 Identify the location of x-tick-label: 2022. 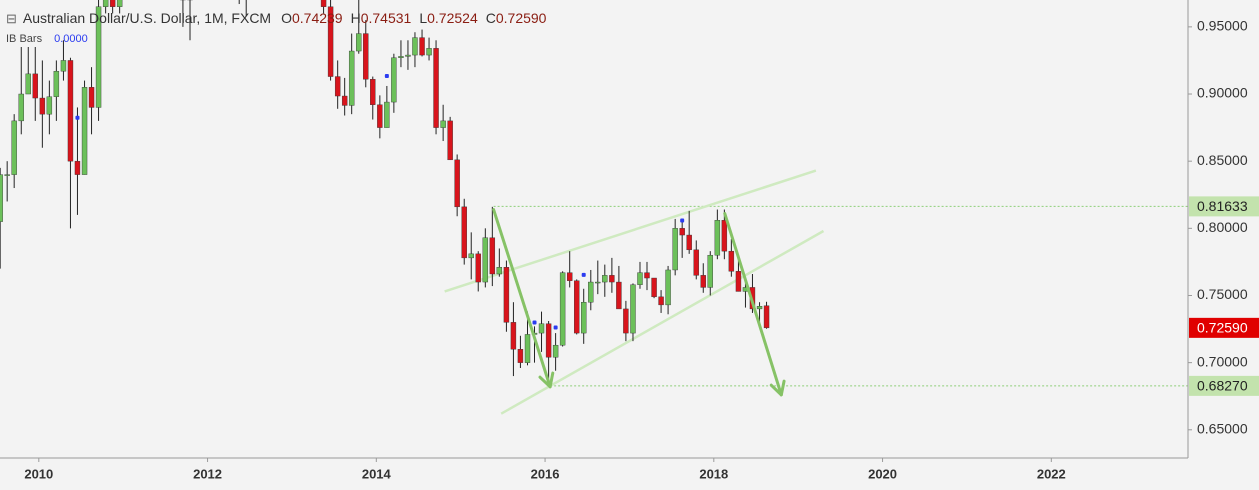
(1051, 473).